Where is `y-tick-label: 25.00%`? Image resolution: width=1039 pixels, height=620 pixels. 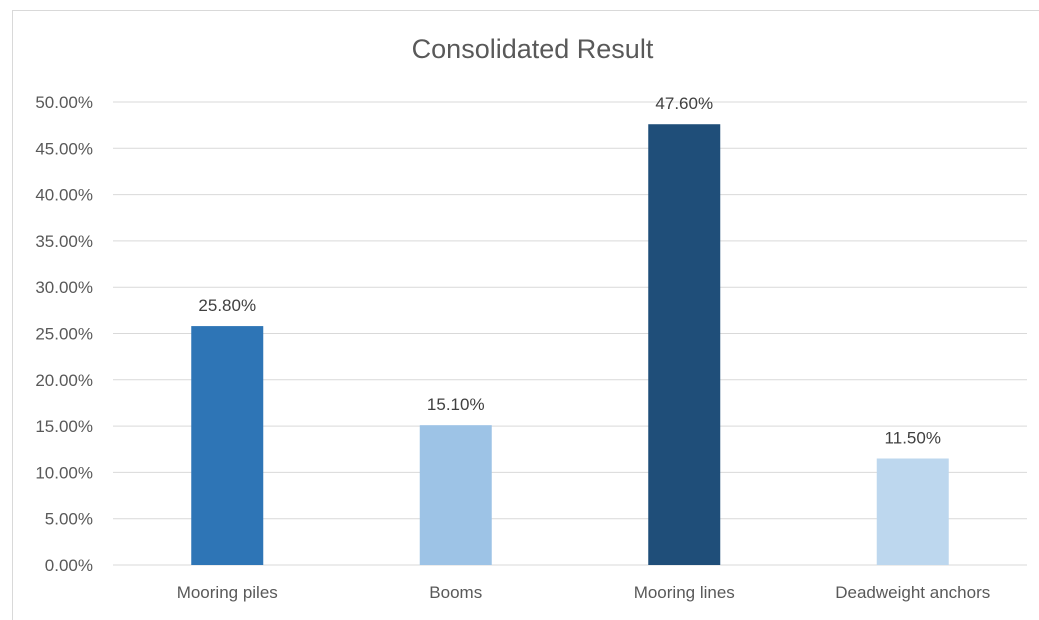 y-tick-label: 25.00% is located at coordinates (64, 334).